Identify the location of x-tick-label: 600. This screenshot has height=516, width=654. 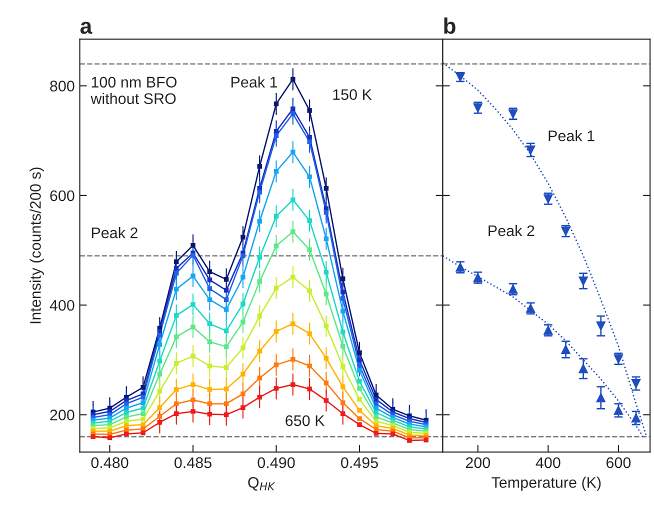
(618, 462).